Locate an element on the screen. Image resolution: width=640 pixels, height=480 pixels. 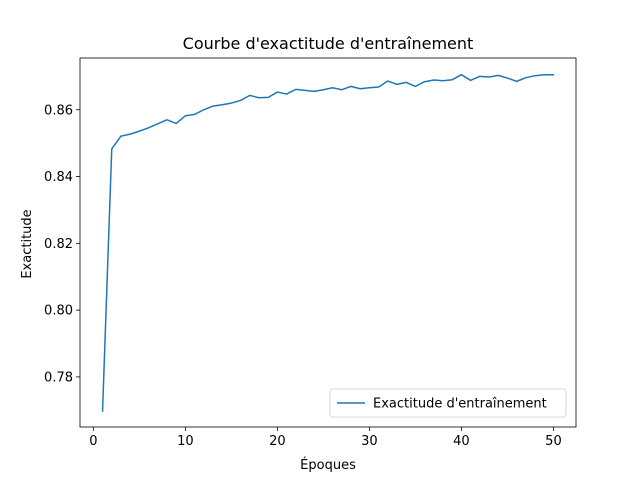
x-tick-label: 30 is located at coordinates (369, 441).